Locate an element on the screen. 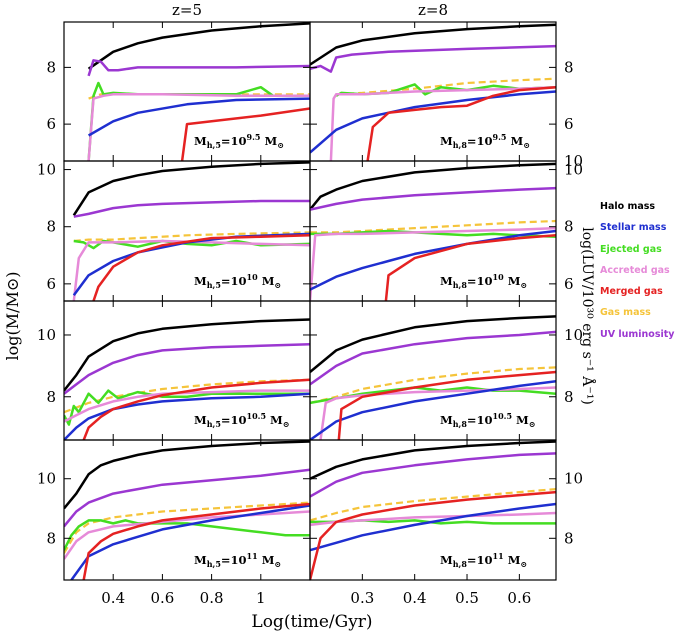  x-tick-label: 0.5 is located at coordinates (467, 598).